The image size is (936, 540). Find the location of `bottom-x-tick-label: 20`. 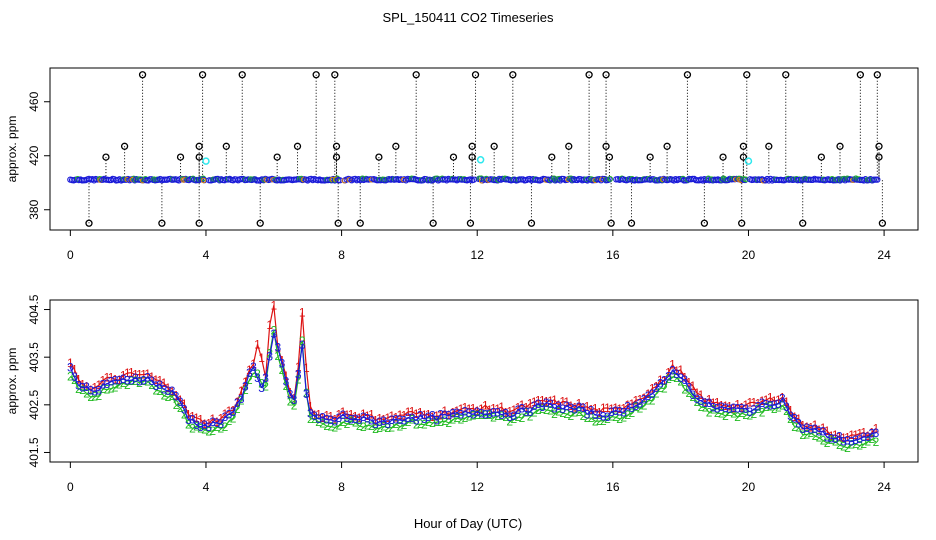

bottom-x-tick-label: 20 is located at coordinates (749, 487).